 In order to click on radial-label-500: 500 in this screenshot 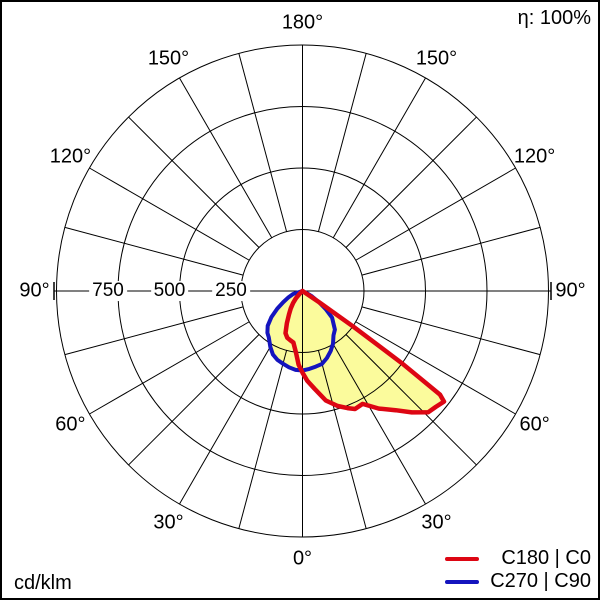, I will do `click(169, 291)`.